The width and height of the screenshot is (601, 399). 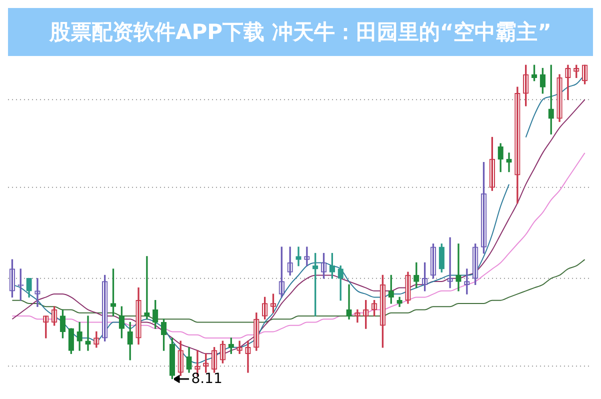 I want to click on chart-title: 股票配资软件APP下载 冲天牛：田园里的“空中霸主”, so click(x=300, y=32).